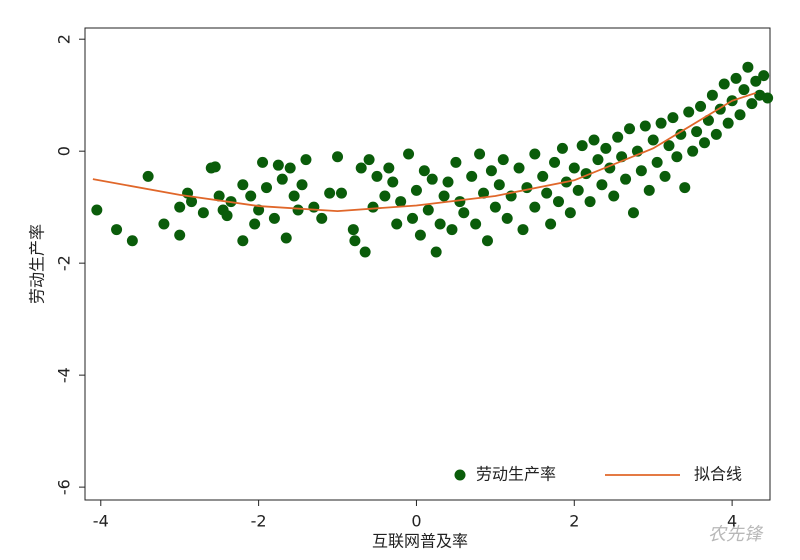  Describe the element at coordinates (64, 39) in the screenshot. I see `y-tick-label: 2` at that location.